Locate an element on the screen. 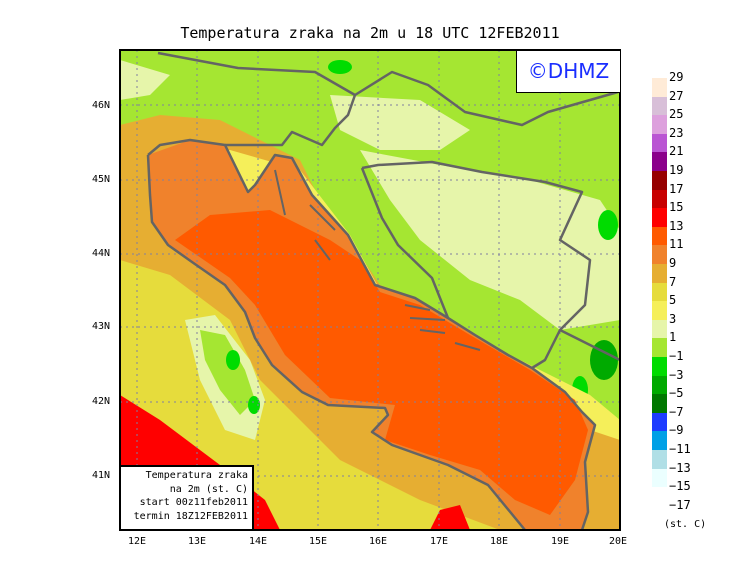  lon-tick-label: 16E is located at coordinates (378, 541).